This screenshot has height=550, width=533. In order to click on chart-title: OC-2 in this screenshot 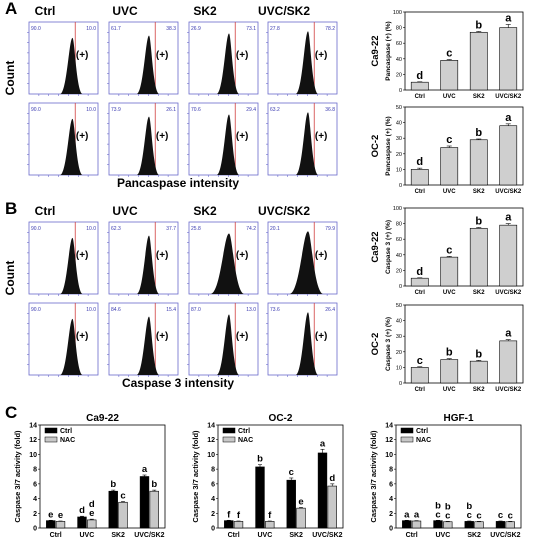, I will do `click(281, 418)`.